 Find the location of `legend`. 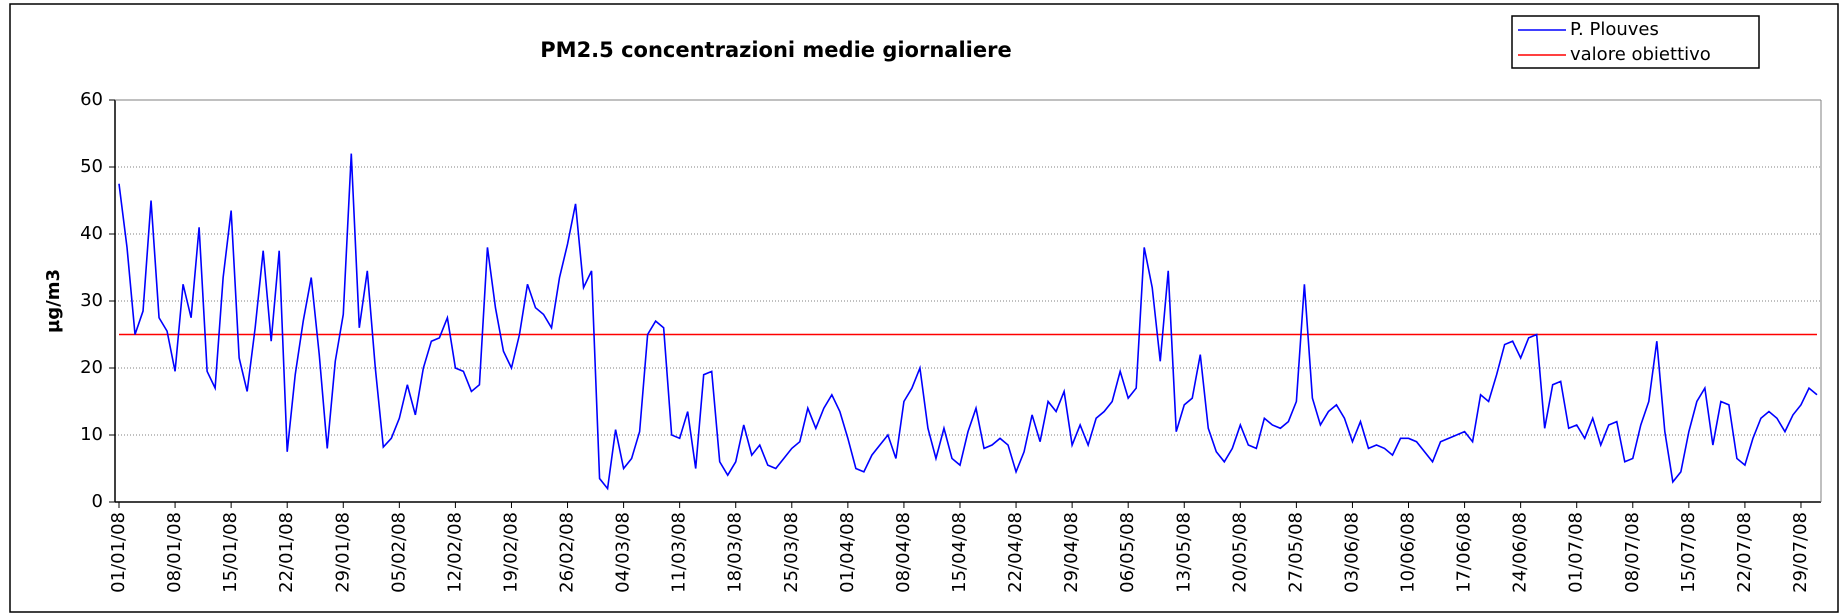

legend is located at coordinates (1635, 42).